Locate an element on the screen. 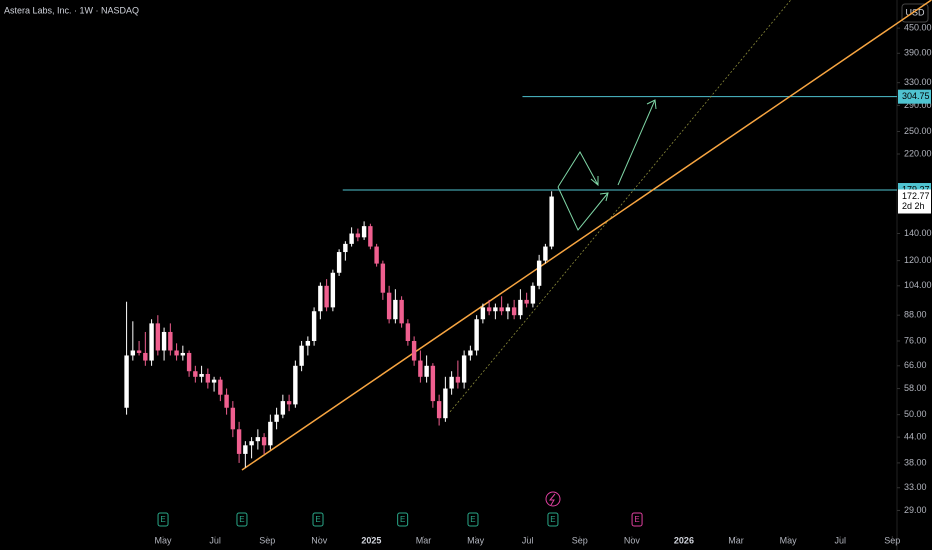  currency-label: USD is located at coordinates (915, 12).